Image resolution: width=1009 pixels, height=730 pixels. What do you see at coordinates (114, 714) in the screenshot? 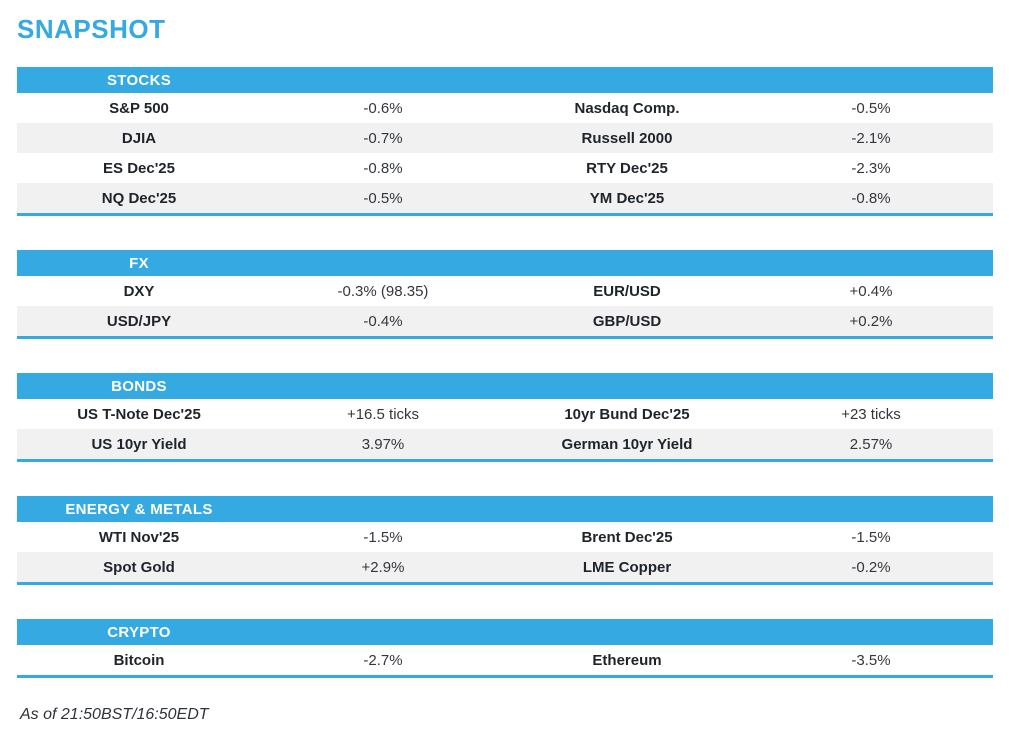
I see `timestamp-note: As of 21:50BST/16:50EDT` at bounding box center [114, 714].